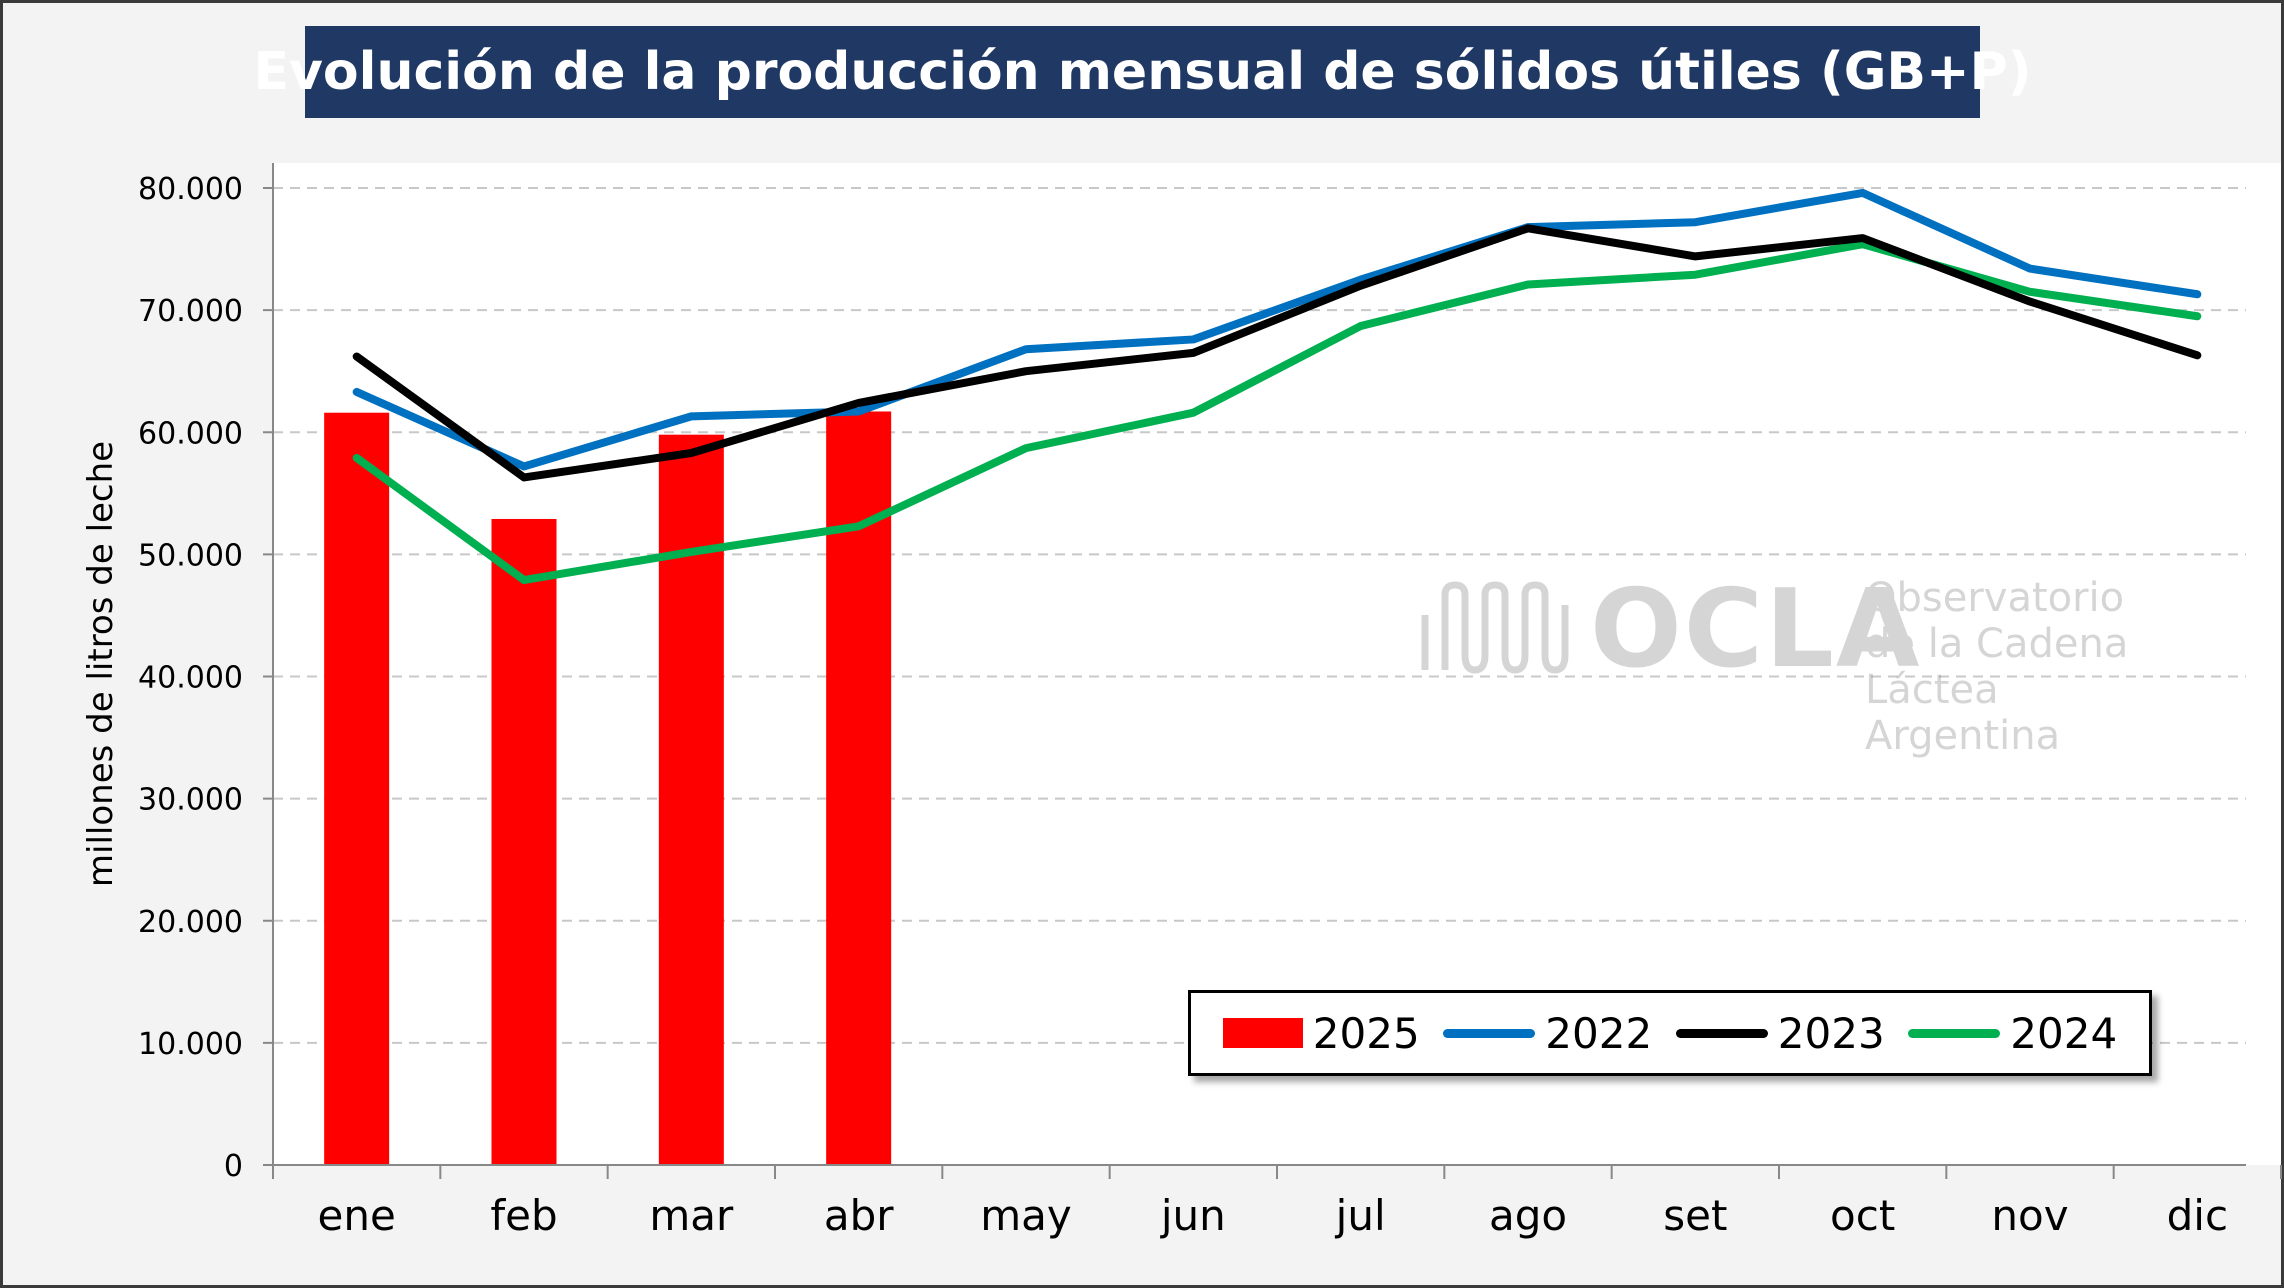  Describe the element at coordinates (608, 788) in the screenshot. I see `bar-series-2025` at that location.